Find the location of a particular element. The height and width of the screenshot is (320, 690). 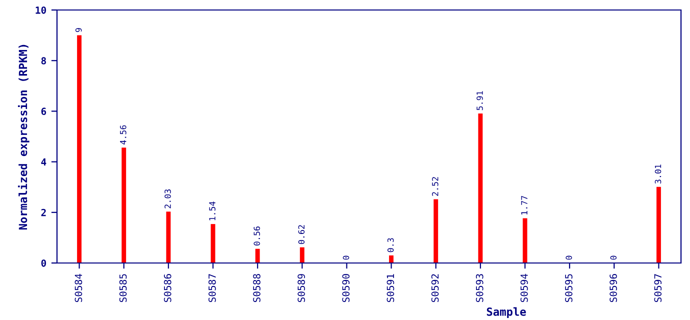

x-tick-label: S0584 is located at coordinates (78, 288).